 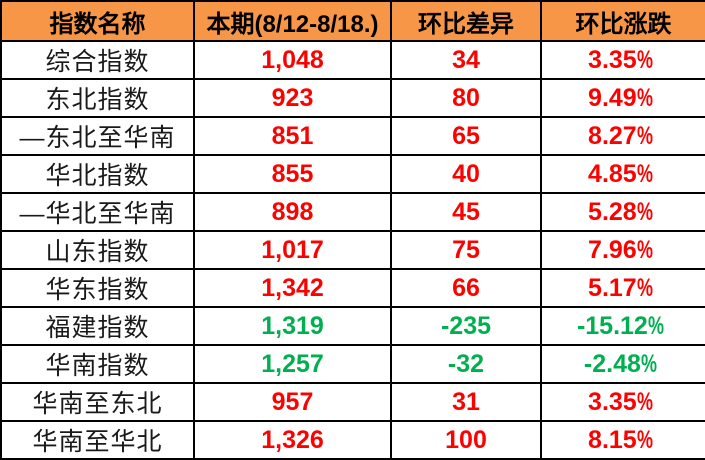 What do you see at coordinates (97, 21) in the screenshot?
I see `column-header-index-name: 指数名称` at bounding box center [97, 21].